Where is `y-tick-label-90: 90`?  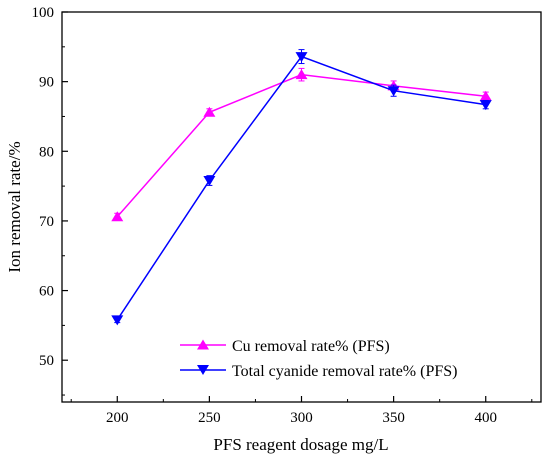
y-tick-label-90: 90 is located at coordinates (46, 83).